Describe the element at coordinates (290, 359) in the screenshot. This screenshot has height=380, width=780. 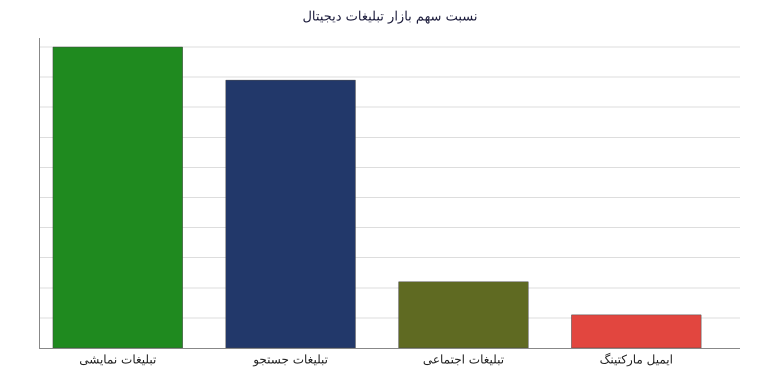
I see `x-tick-label: تبلیغات جستجو` at that location.